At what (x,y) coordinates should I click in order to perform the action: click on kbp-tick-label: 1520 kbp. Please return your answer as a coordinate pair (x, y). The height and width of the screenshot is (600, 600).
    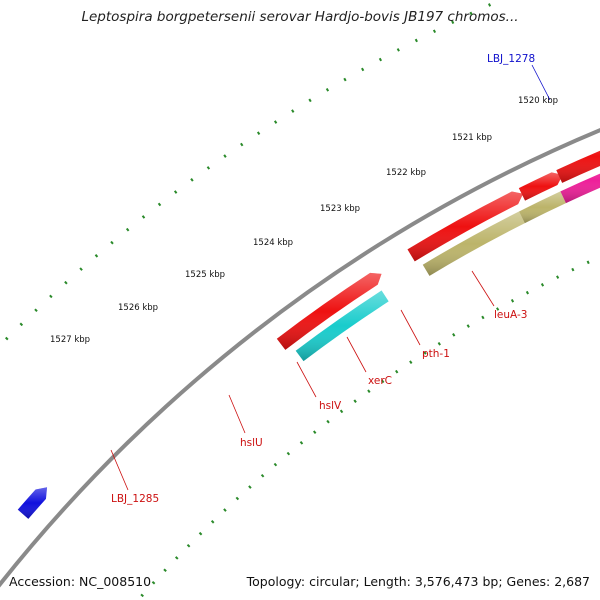
    Looking at the image, I should click on (538, 101).